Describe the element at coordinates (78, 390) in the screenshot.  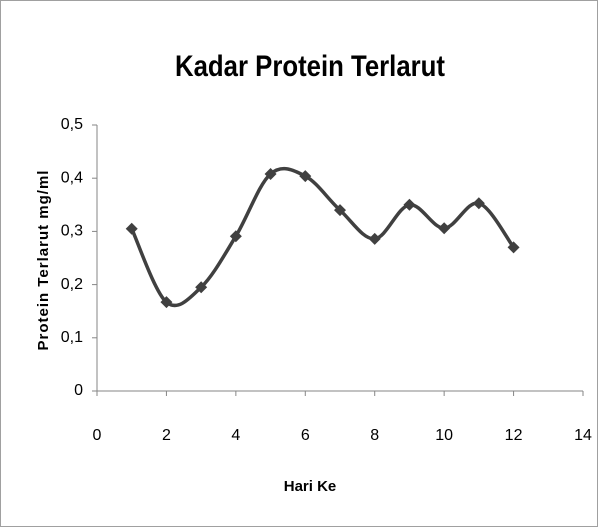
I see `y-tick-label: 0` at that location.